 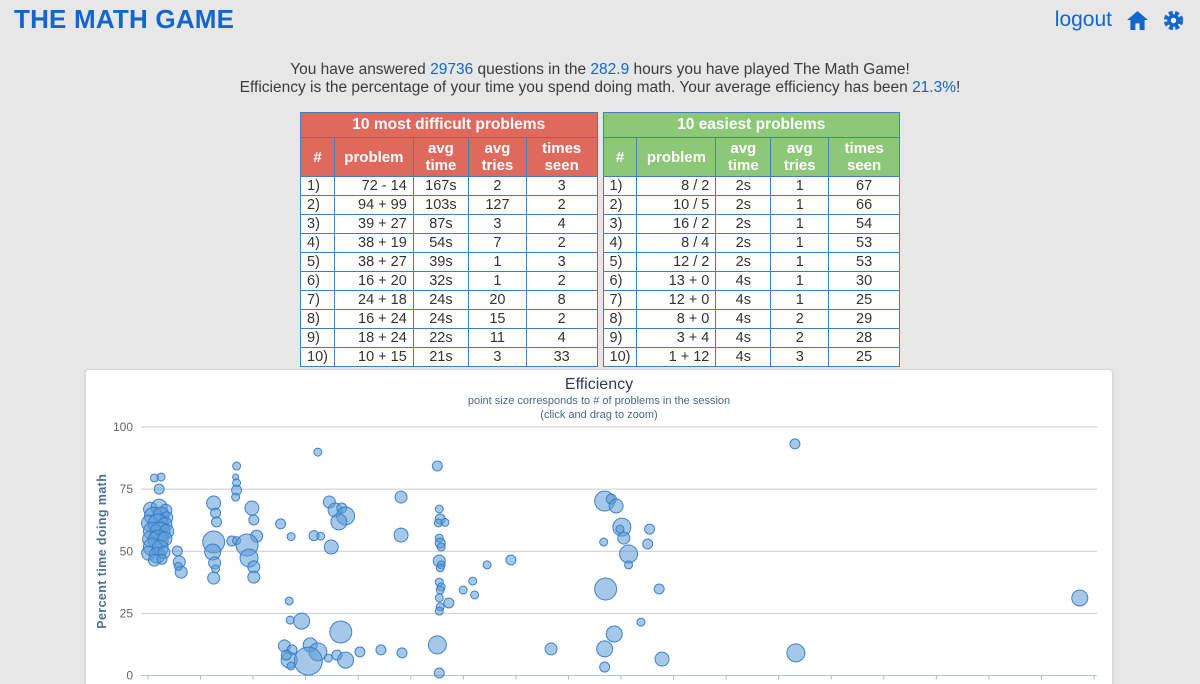 What do you see at coordinates (676, 319) in the screenshot?
I see `table-cell: 8 + 0` at bounding box center [676, 319].